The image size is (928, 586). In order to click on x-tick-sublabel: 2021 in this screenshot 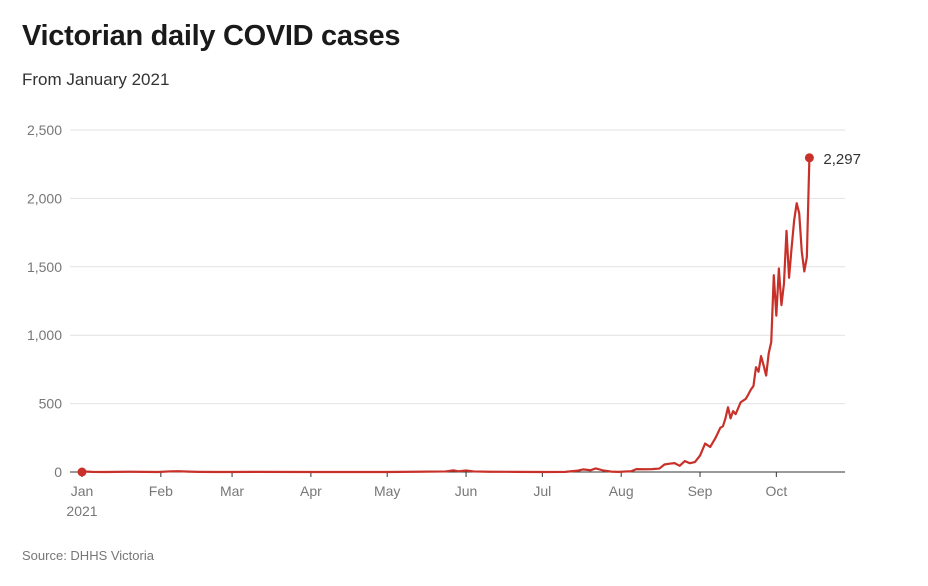, I will do `click(81, 511)`.